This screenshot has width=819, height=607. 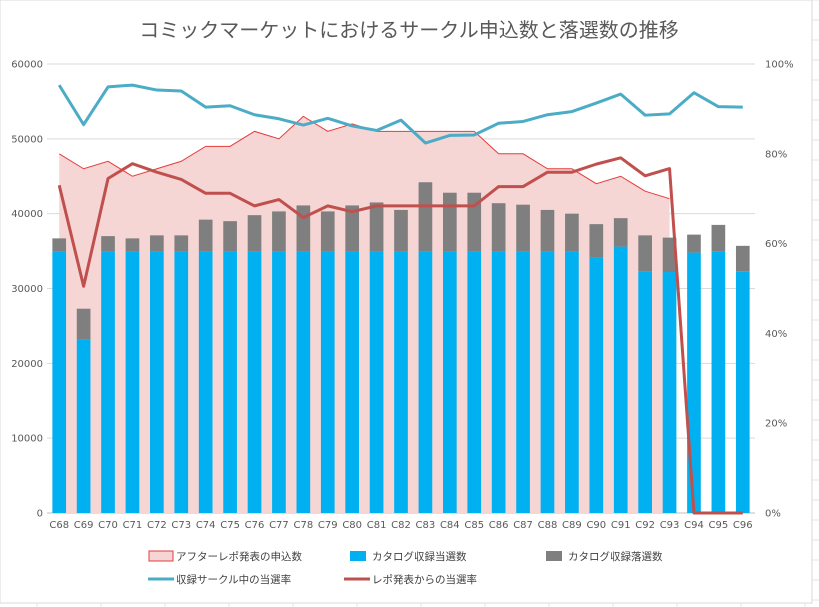 What do you see at coordinates (450, 525) in the screenshot?
I see `x-tick-label: C84` at bounding box center [450, 525].